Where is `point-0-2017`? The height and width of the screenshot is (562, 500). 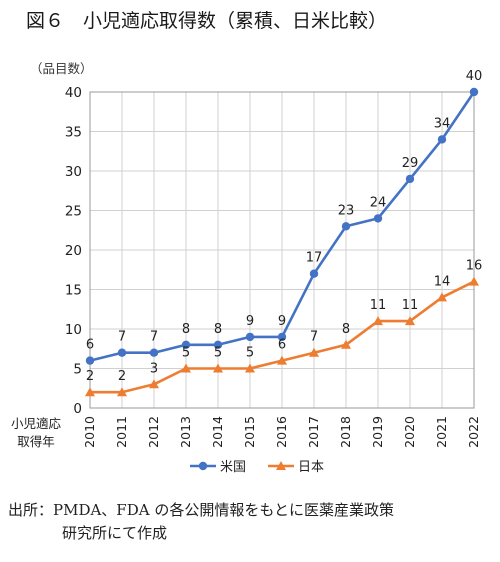 point-0-2017 is located at coordinates (314, 273).